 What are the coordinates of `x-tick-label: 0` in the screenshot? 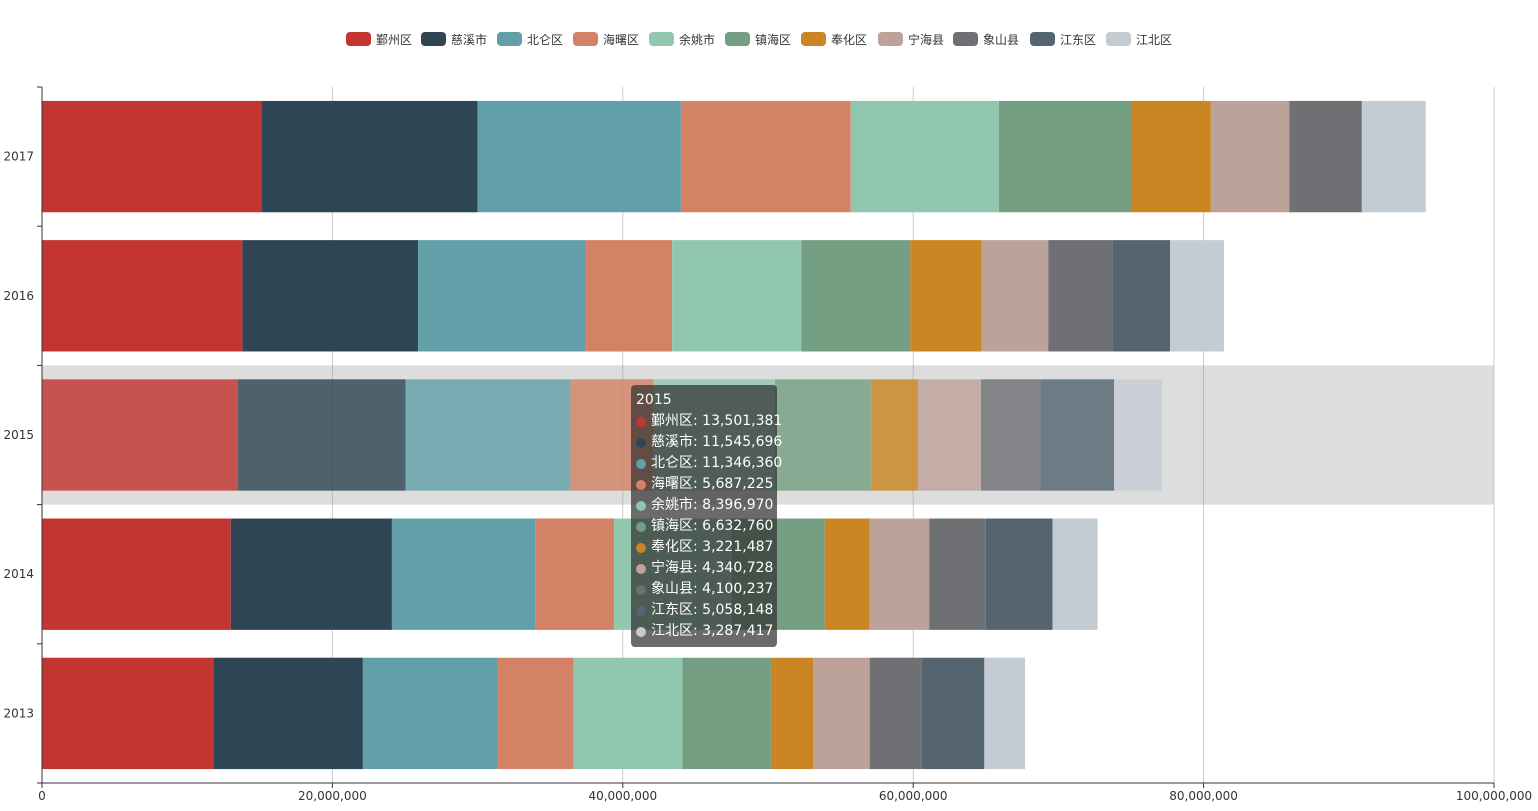 It's located at (42, 796).